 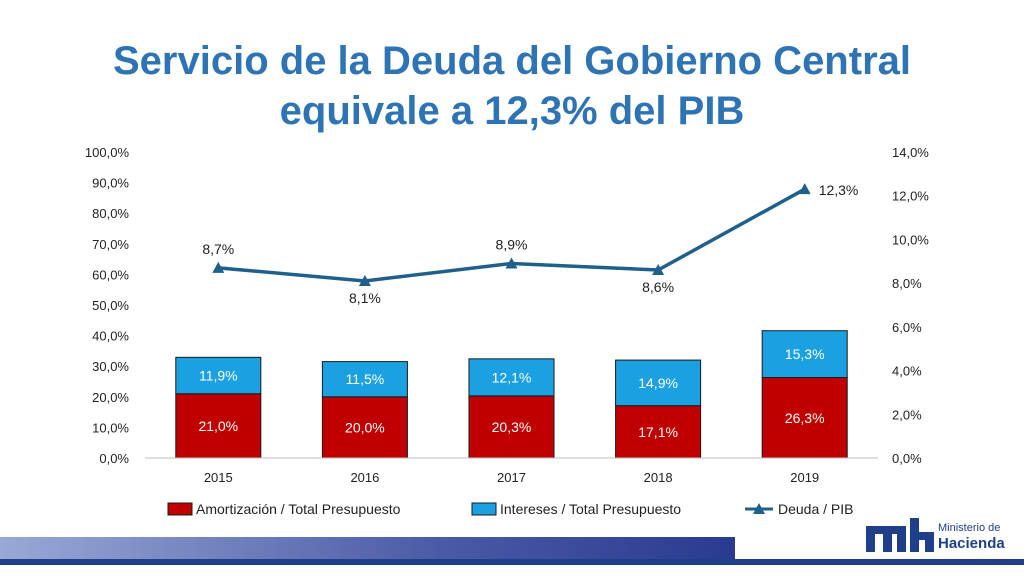 What do you see at coordinates (907, 283) in the screenshot?
I see `y-right-tick-label: 8,0%` at bounding box center [907, 283].